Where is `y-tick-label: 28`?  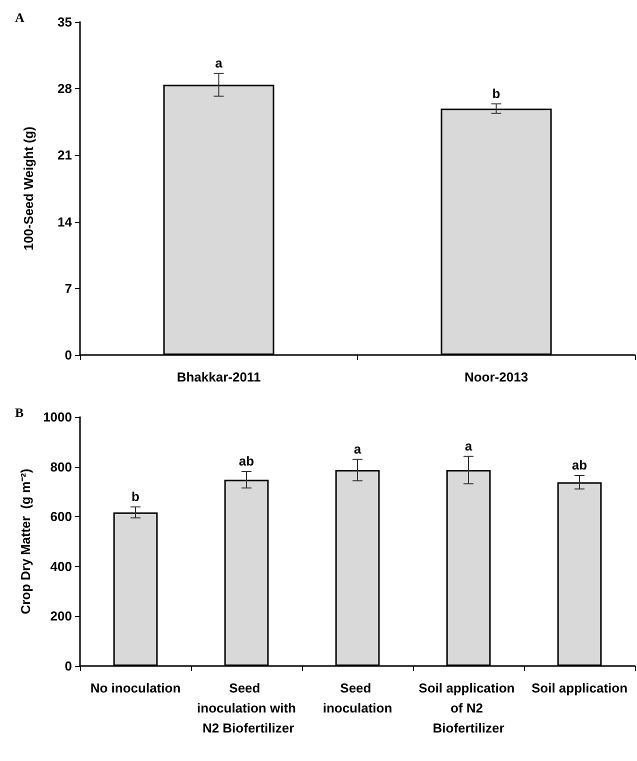 y-tick-label: 28 is located at coordinates (65, 88).